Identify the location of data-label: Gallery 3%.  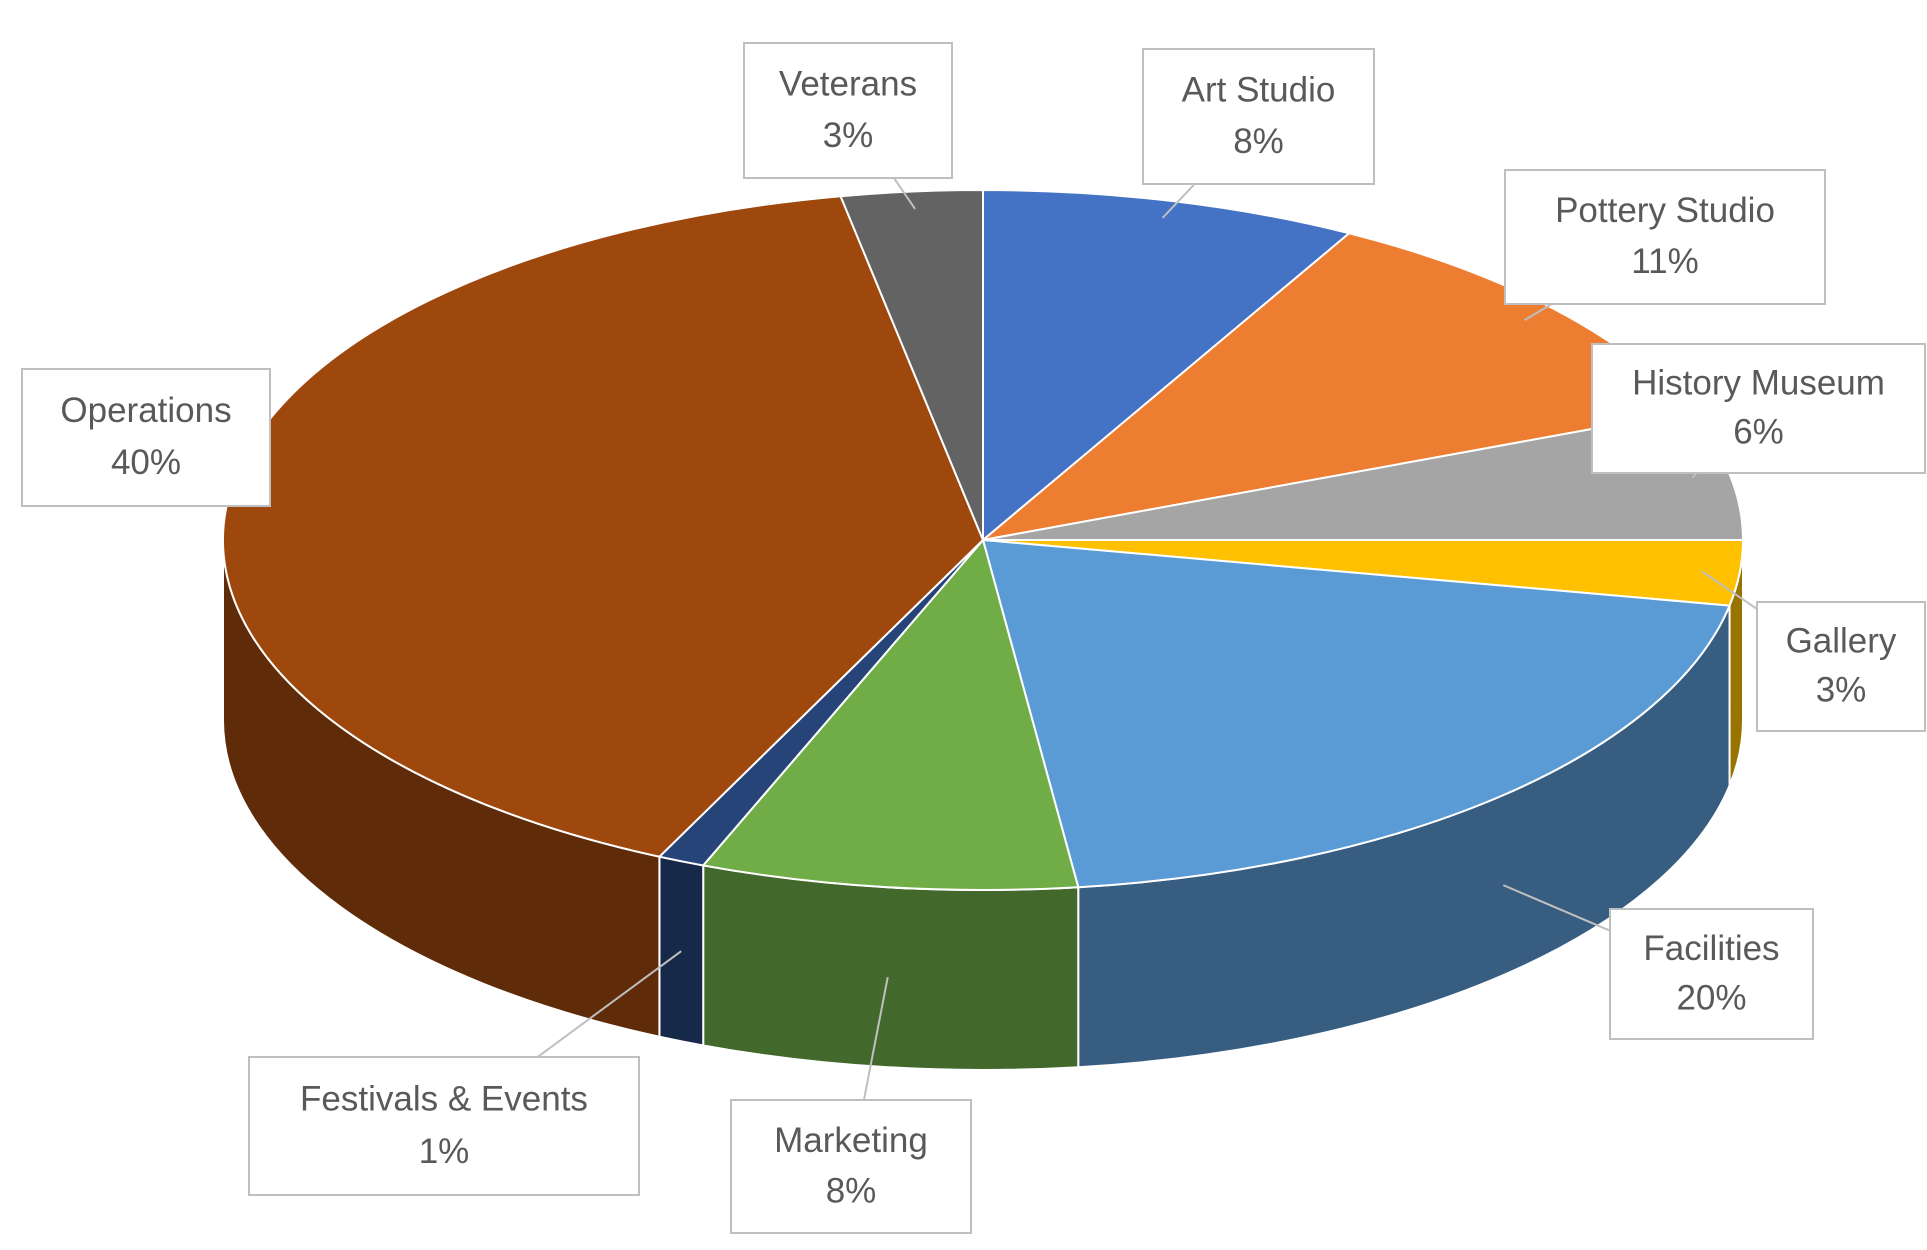
(1813, 651).